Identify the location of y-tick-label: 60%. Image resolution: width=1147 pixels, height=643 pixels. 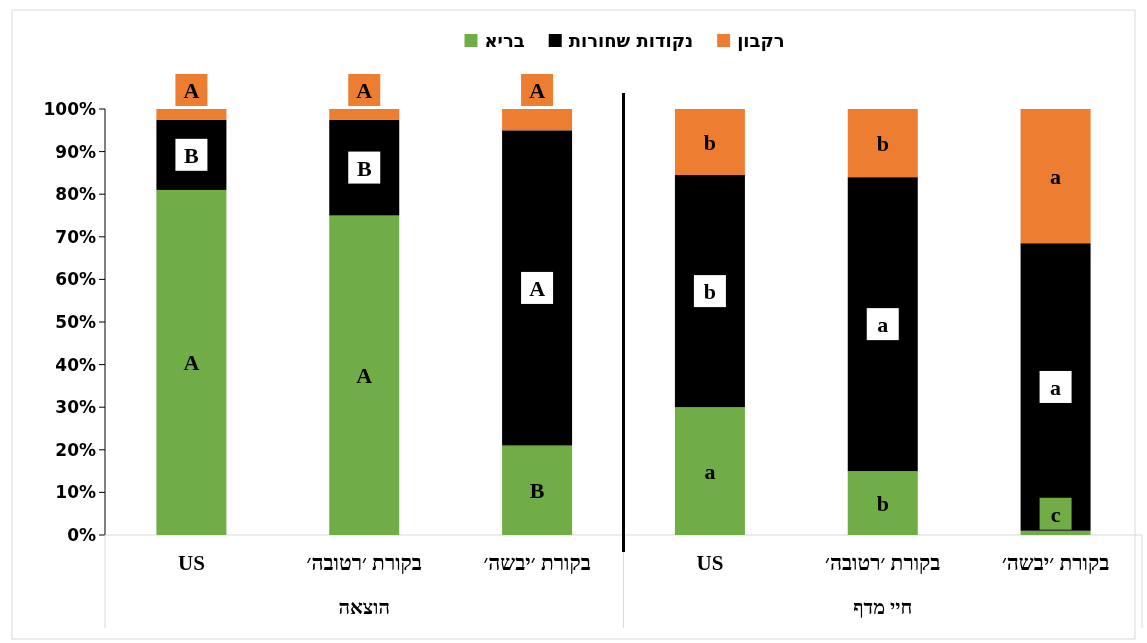
(75, 279).